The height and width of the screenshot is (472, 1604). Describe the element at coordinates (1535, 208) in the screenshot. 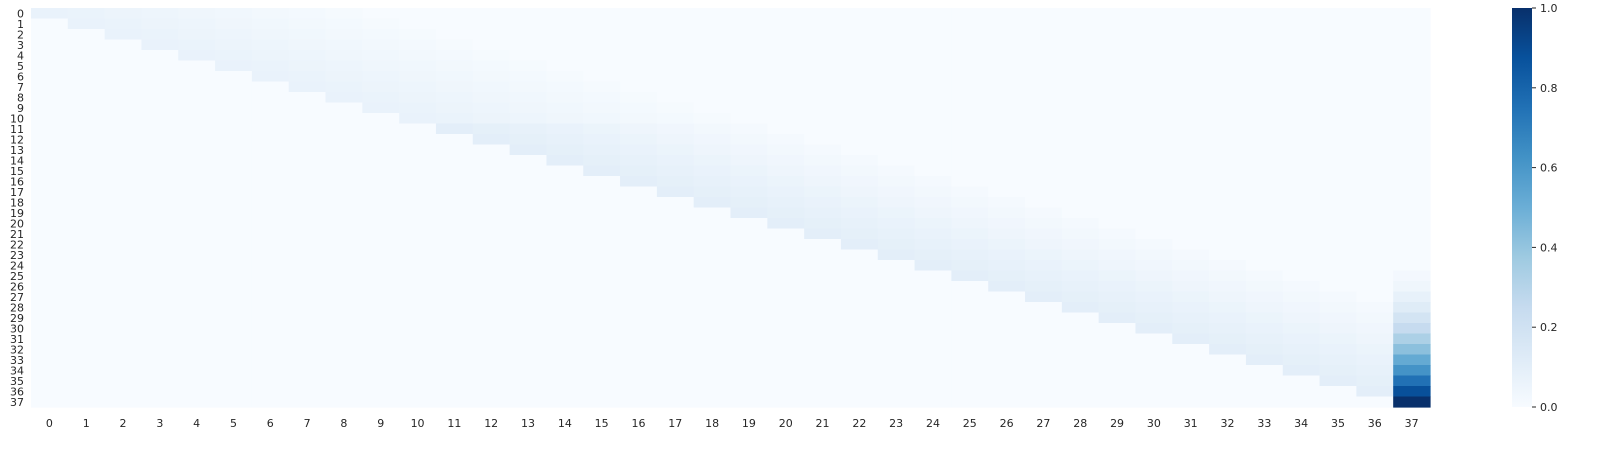

I see `colorbar: 0.00.20.40.60.81.0` at that location.